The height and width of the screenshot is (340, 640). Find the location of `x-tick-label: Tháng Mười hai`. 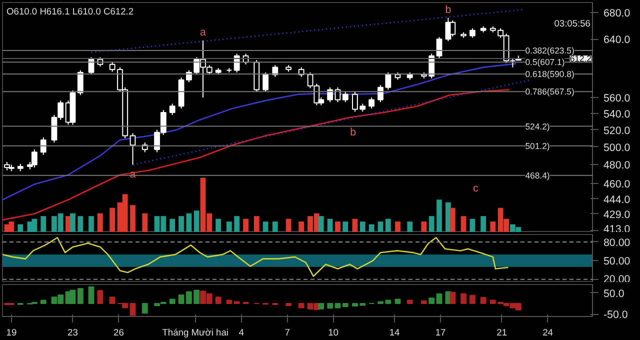

x-tick-label: Tháng Mười hai is located at coordinates (195, 333).